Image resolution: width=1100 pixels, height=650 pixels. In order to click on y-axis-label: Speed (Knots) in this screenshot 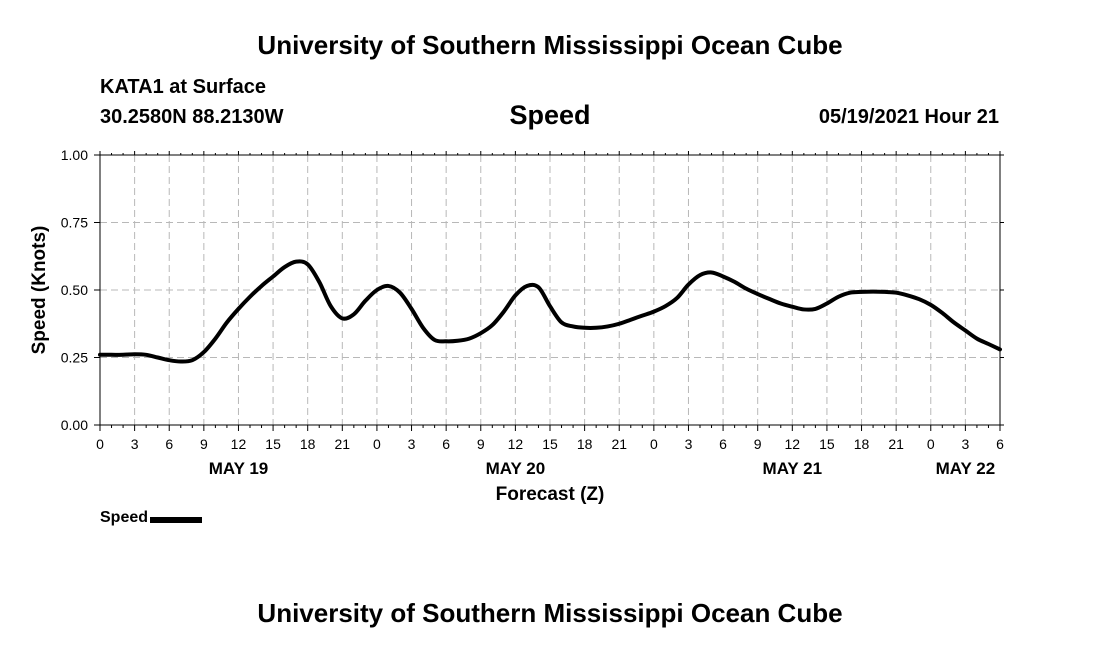, I will do `click(39, 290)`.